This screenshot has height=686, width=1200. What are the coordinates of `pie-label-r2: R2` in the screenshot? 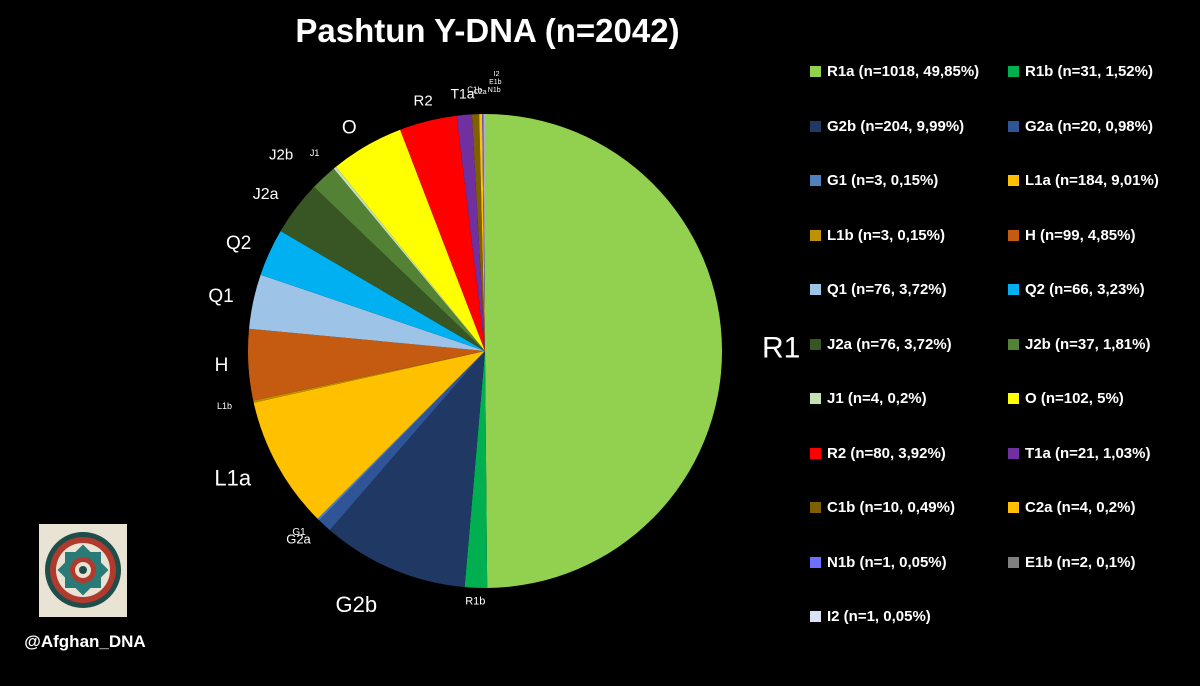 It's located at (423, 101).